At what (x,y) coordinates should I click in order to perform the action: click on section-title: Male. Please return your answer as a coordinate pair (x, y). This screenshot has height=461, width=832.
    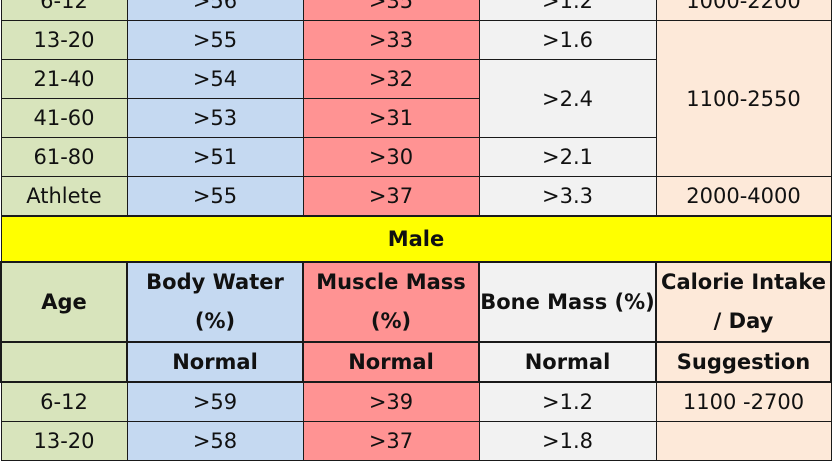
    Looking at the image, I should click on (416, 239).